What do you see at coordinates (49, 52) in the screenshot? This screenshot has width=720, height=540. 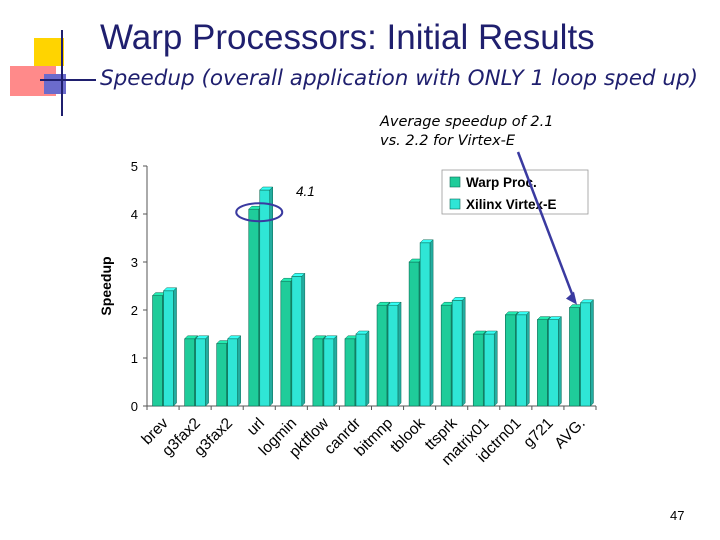 I see `deco-yellow-square` at bounding box center [49, 52].